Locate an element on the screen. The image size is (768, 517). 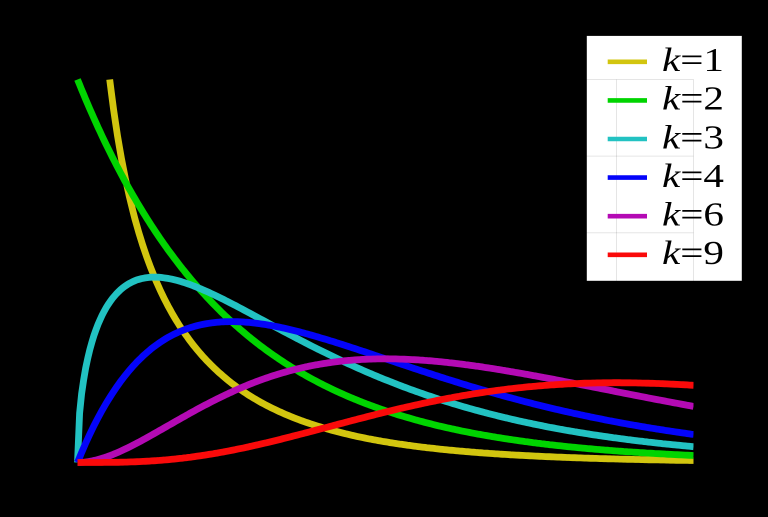
svg-text:k=2: k =2 is located at coordinates (693, 99).